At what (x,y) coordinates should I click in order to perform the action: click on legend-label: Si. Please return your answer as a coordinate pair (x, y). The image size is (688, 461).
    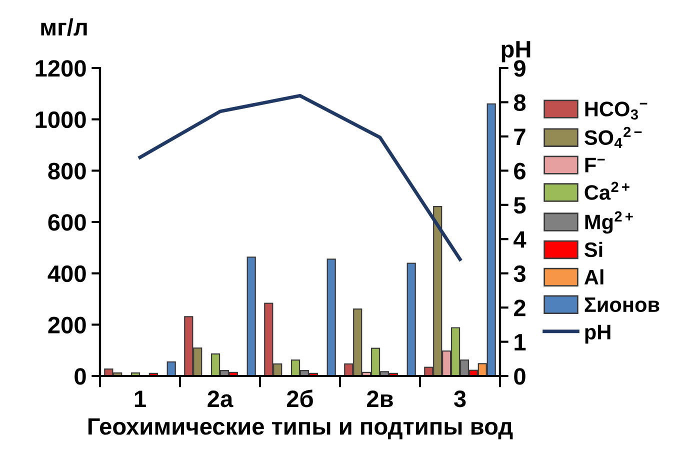
    Looking at the image, I should click on (593, 250).